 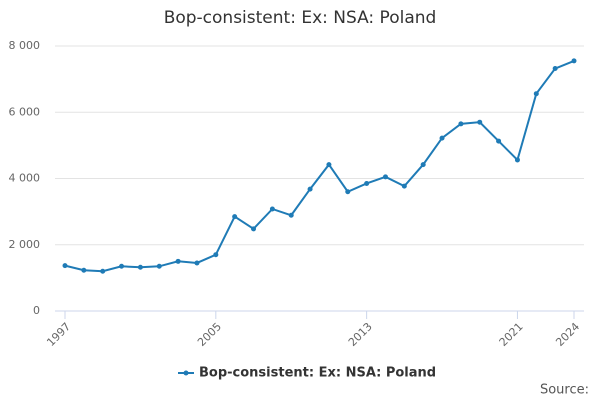 What do you see at coordinates (360, 334) in the screenshot?
I see `x-tick-label: 2013` at bounding box center [360, 334].